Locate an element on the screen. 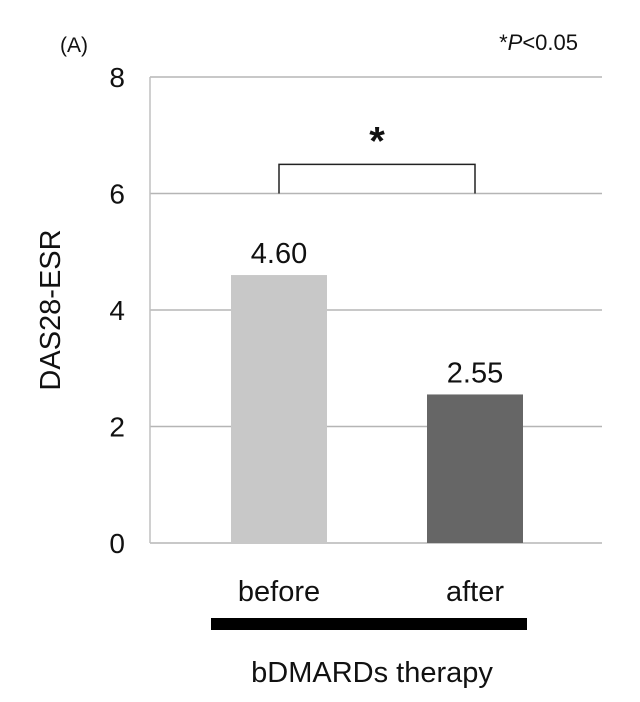 The width and height of the screenshot is (640, 702). y-tick-label: 0 is located at coordinates (117, 543).